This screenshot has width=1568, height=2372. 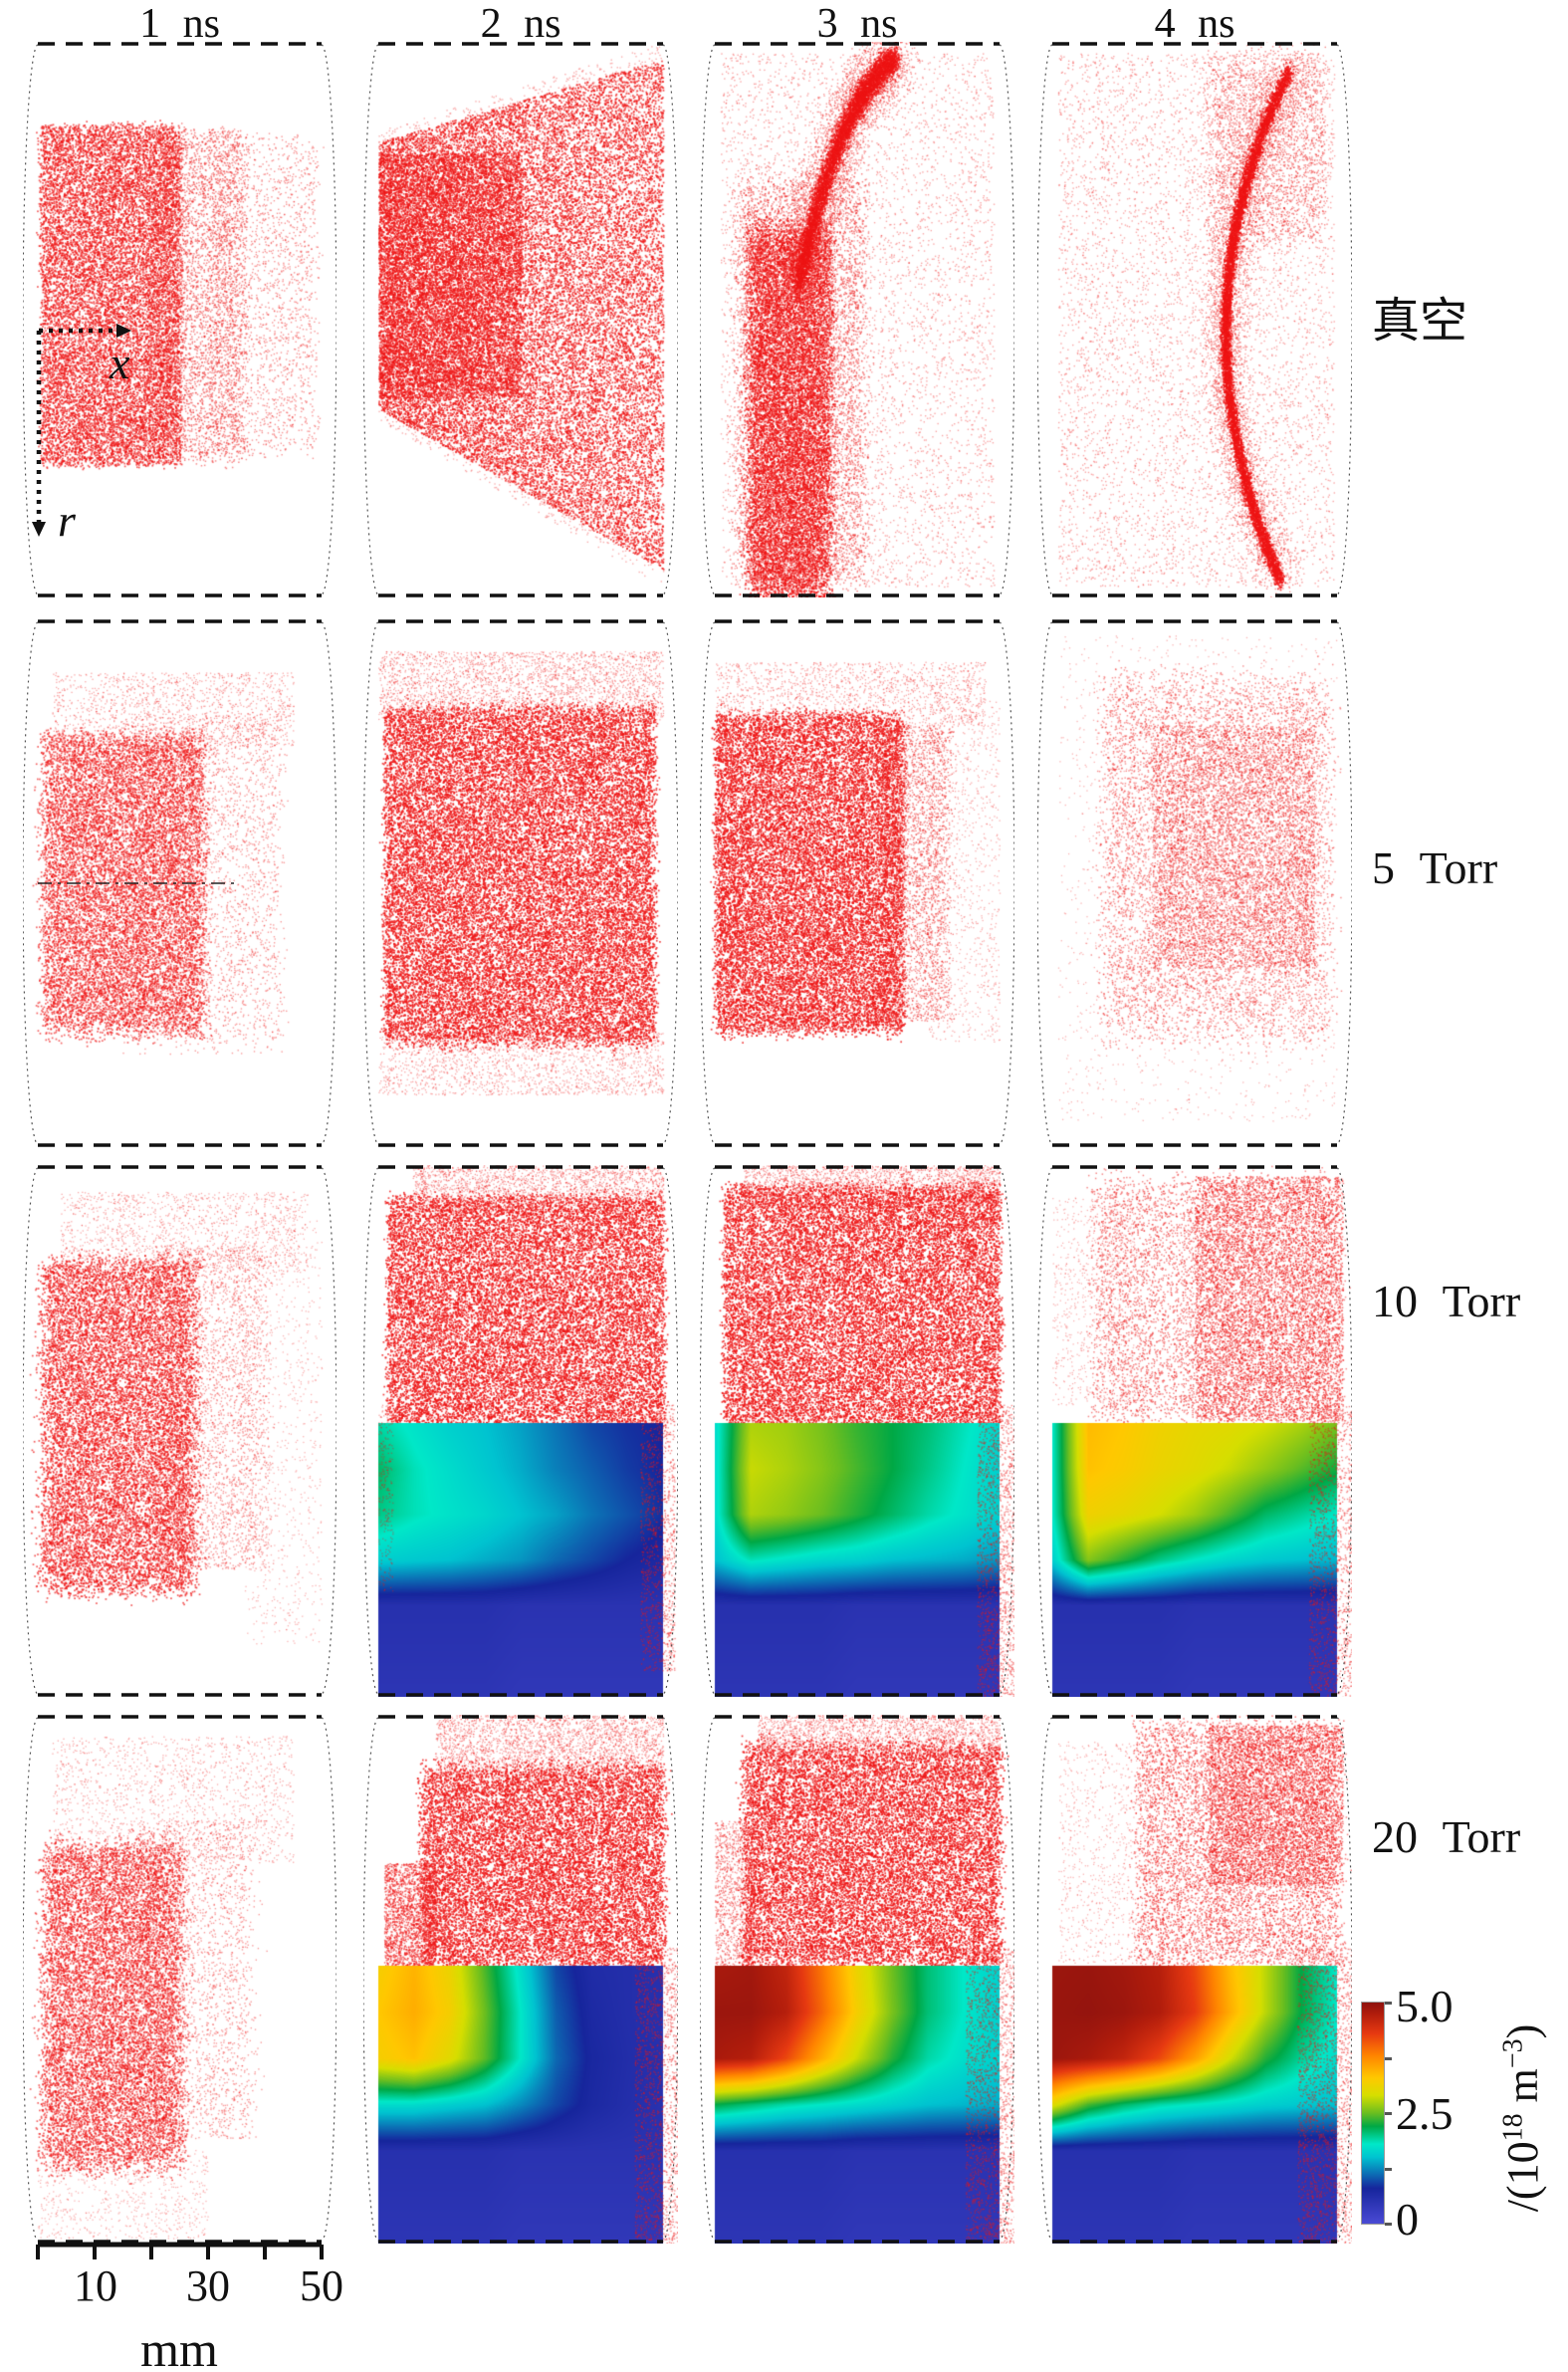 I want to click on panel-r2c1, so click(x=180, y=883).